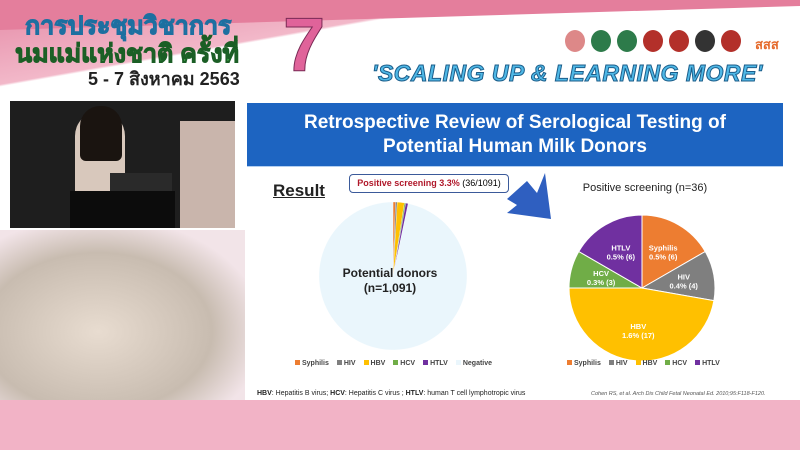 Image resolution: width=800 pixels, height=450 pixels. What do you see at coordinates (122, 315) in the screenshot?
I see `decorative-child-photo` at bounding box center [122, 315].